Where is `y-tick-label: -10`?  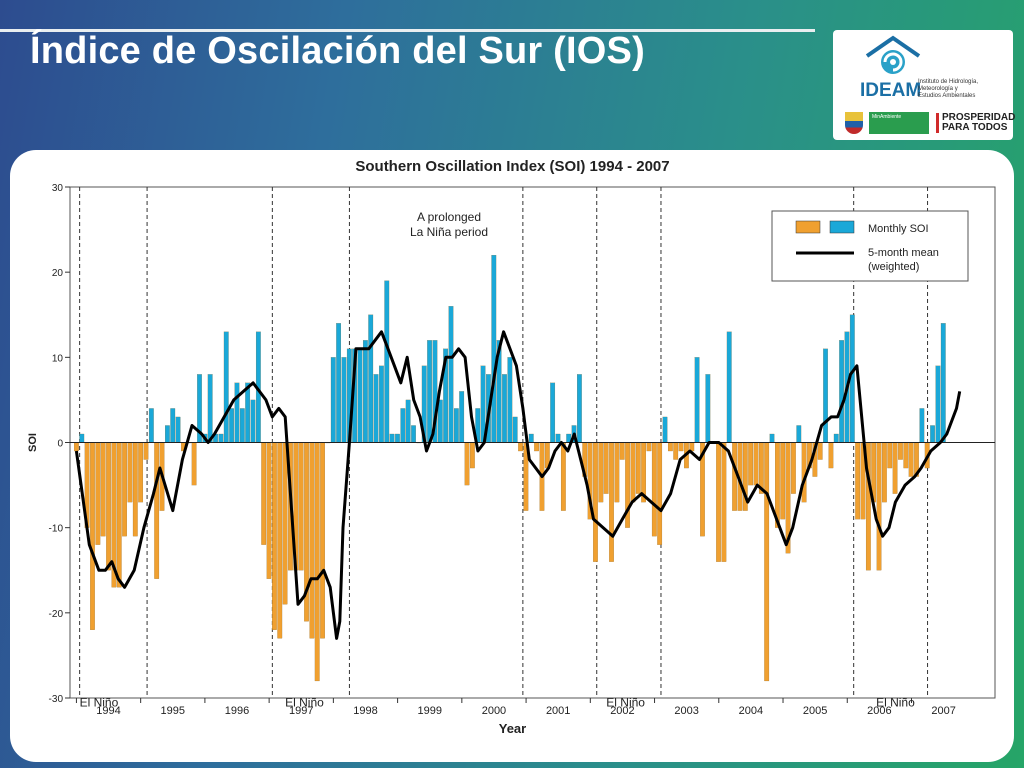 y-tick-label: -10 is located at coordinates (56, 529).